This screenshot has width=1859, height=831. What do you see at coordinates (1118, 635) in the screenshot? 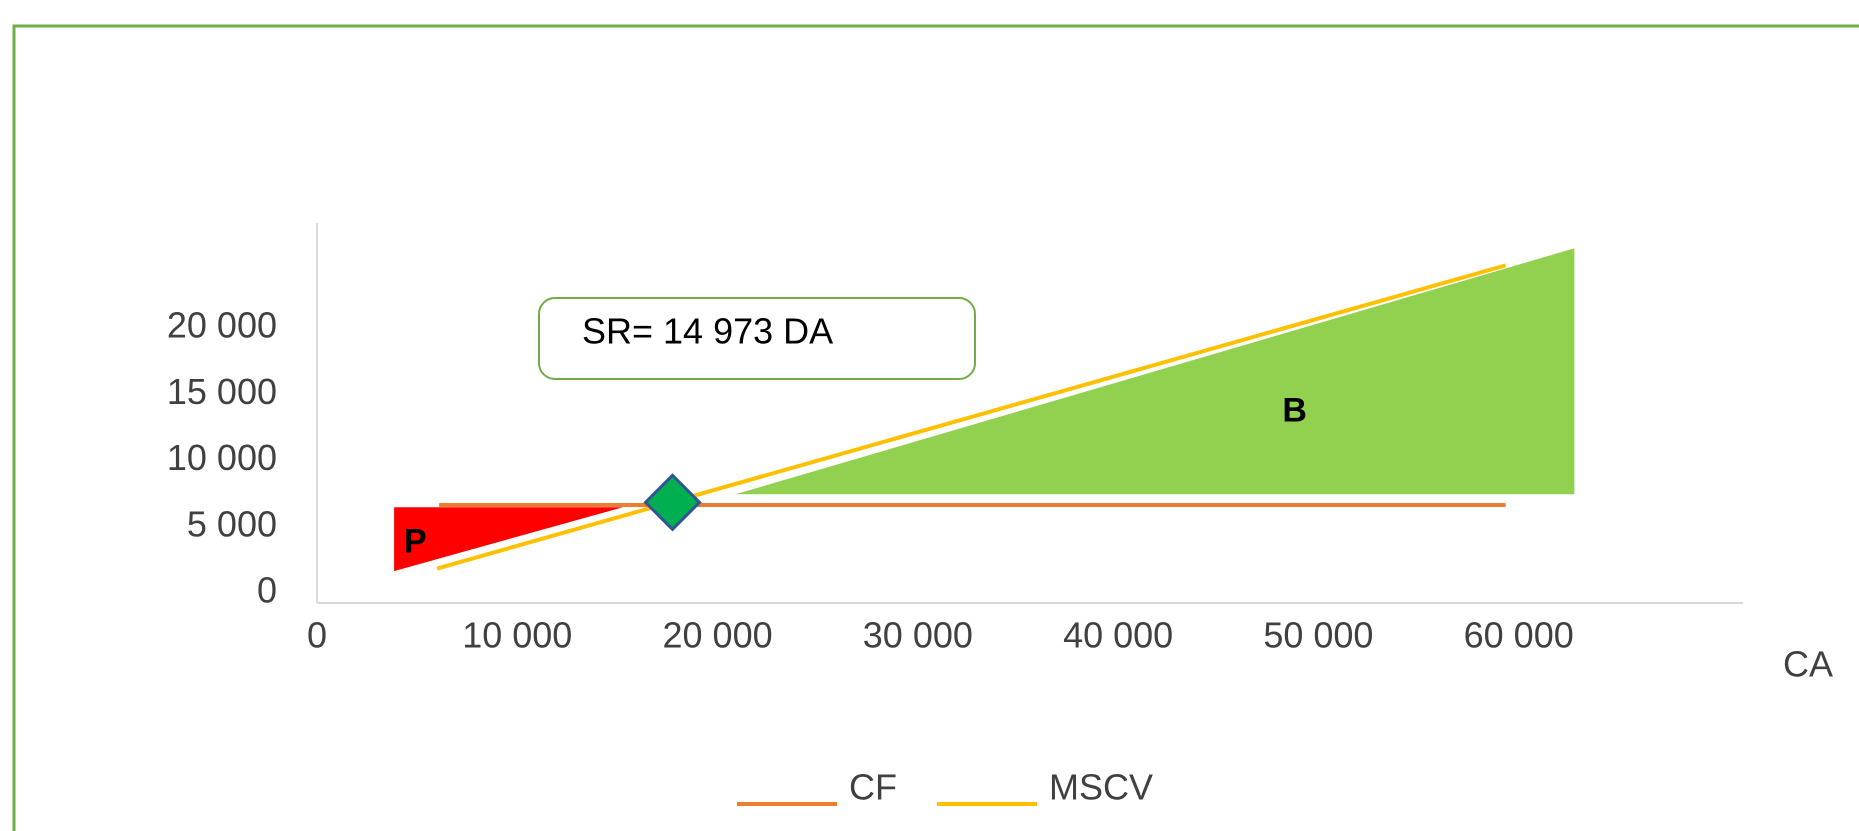
I see `x-tick-label: 40 000` at bounding box center [1118, 635].